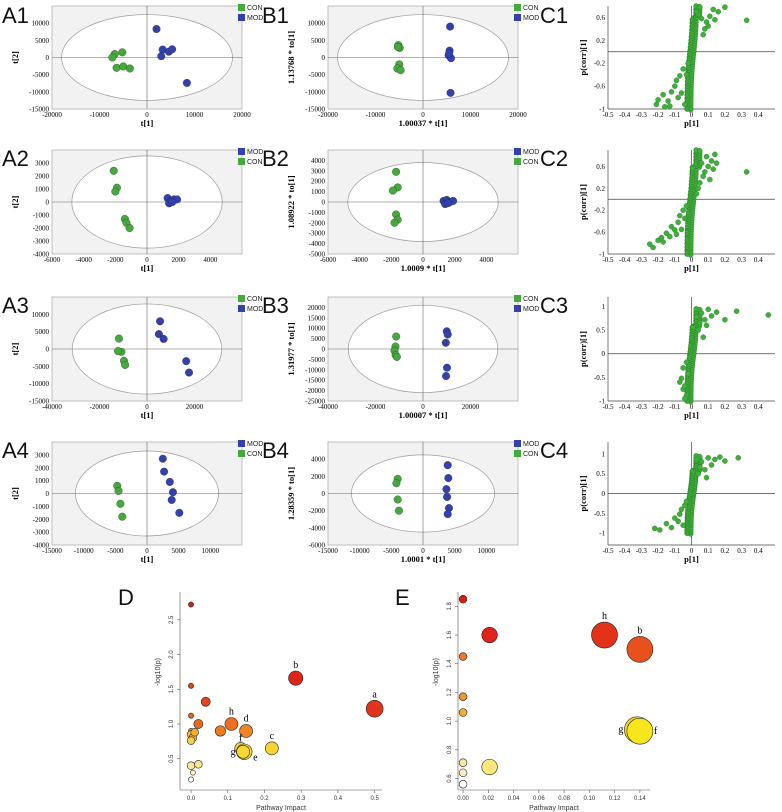 The image size is (782, 812). What do you see at coordinates (317, 546) in the screenshot?
I see `y-tick-label: -6000` at bounding box center [317, 546].